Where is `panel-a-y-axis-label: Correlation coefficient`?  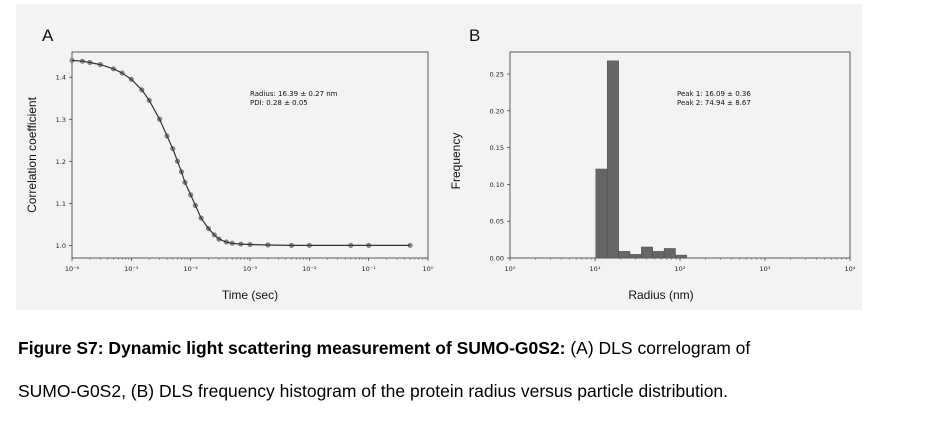 panel-a-y-axis-label: Correlation coefficient is located at coordinates (32, 154).